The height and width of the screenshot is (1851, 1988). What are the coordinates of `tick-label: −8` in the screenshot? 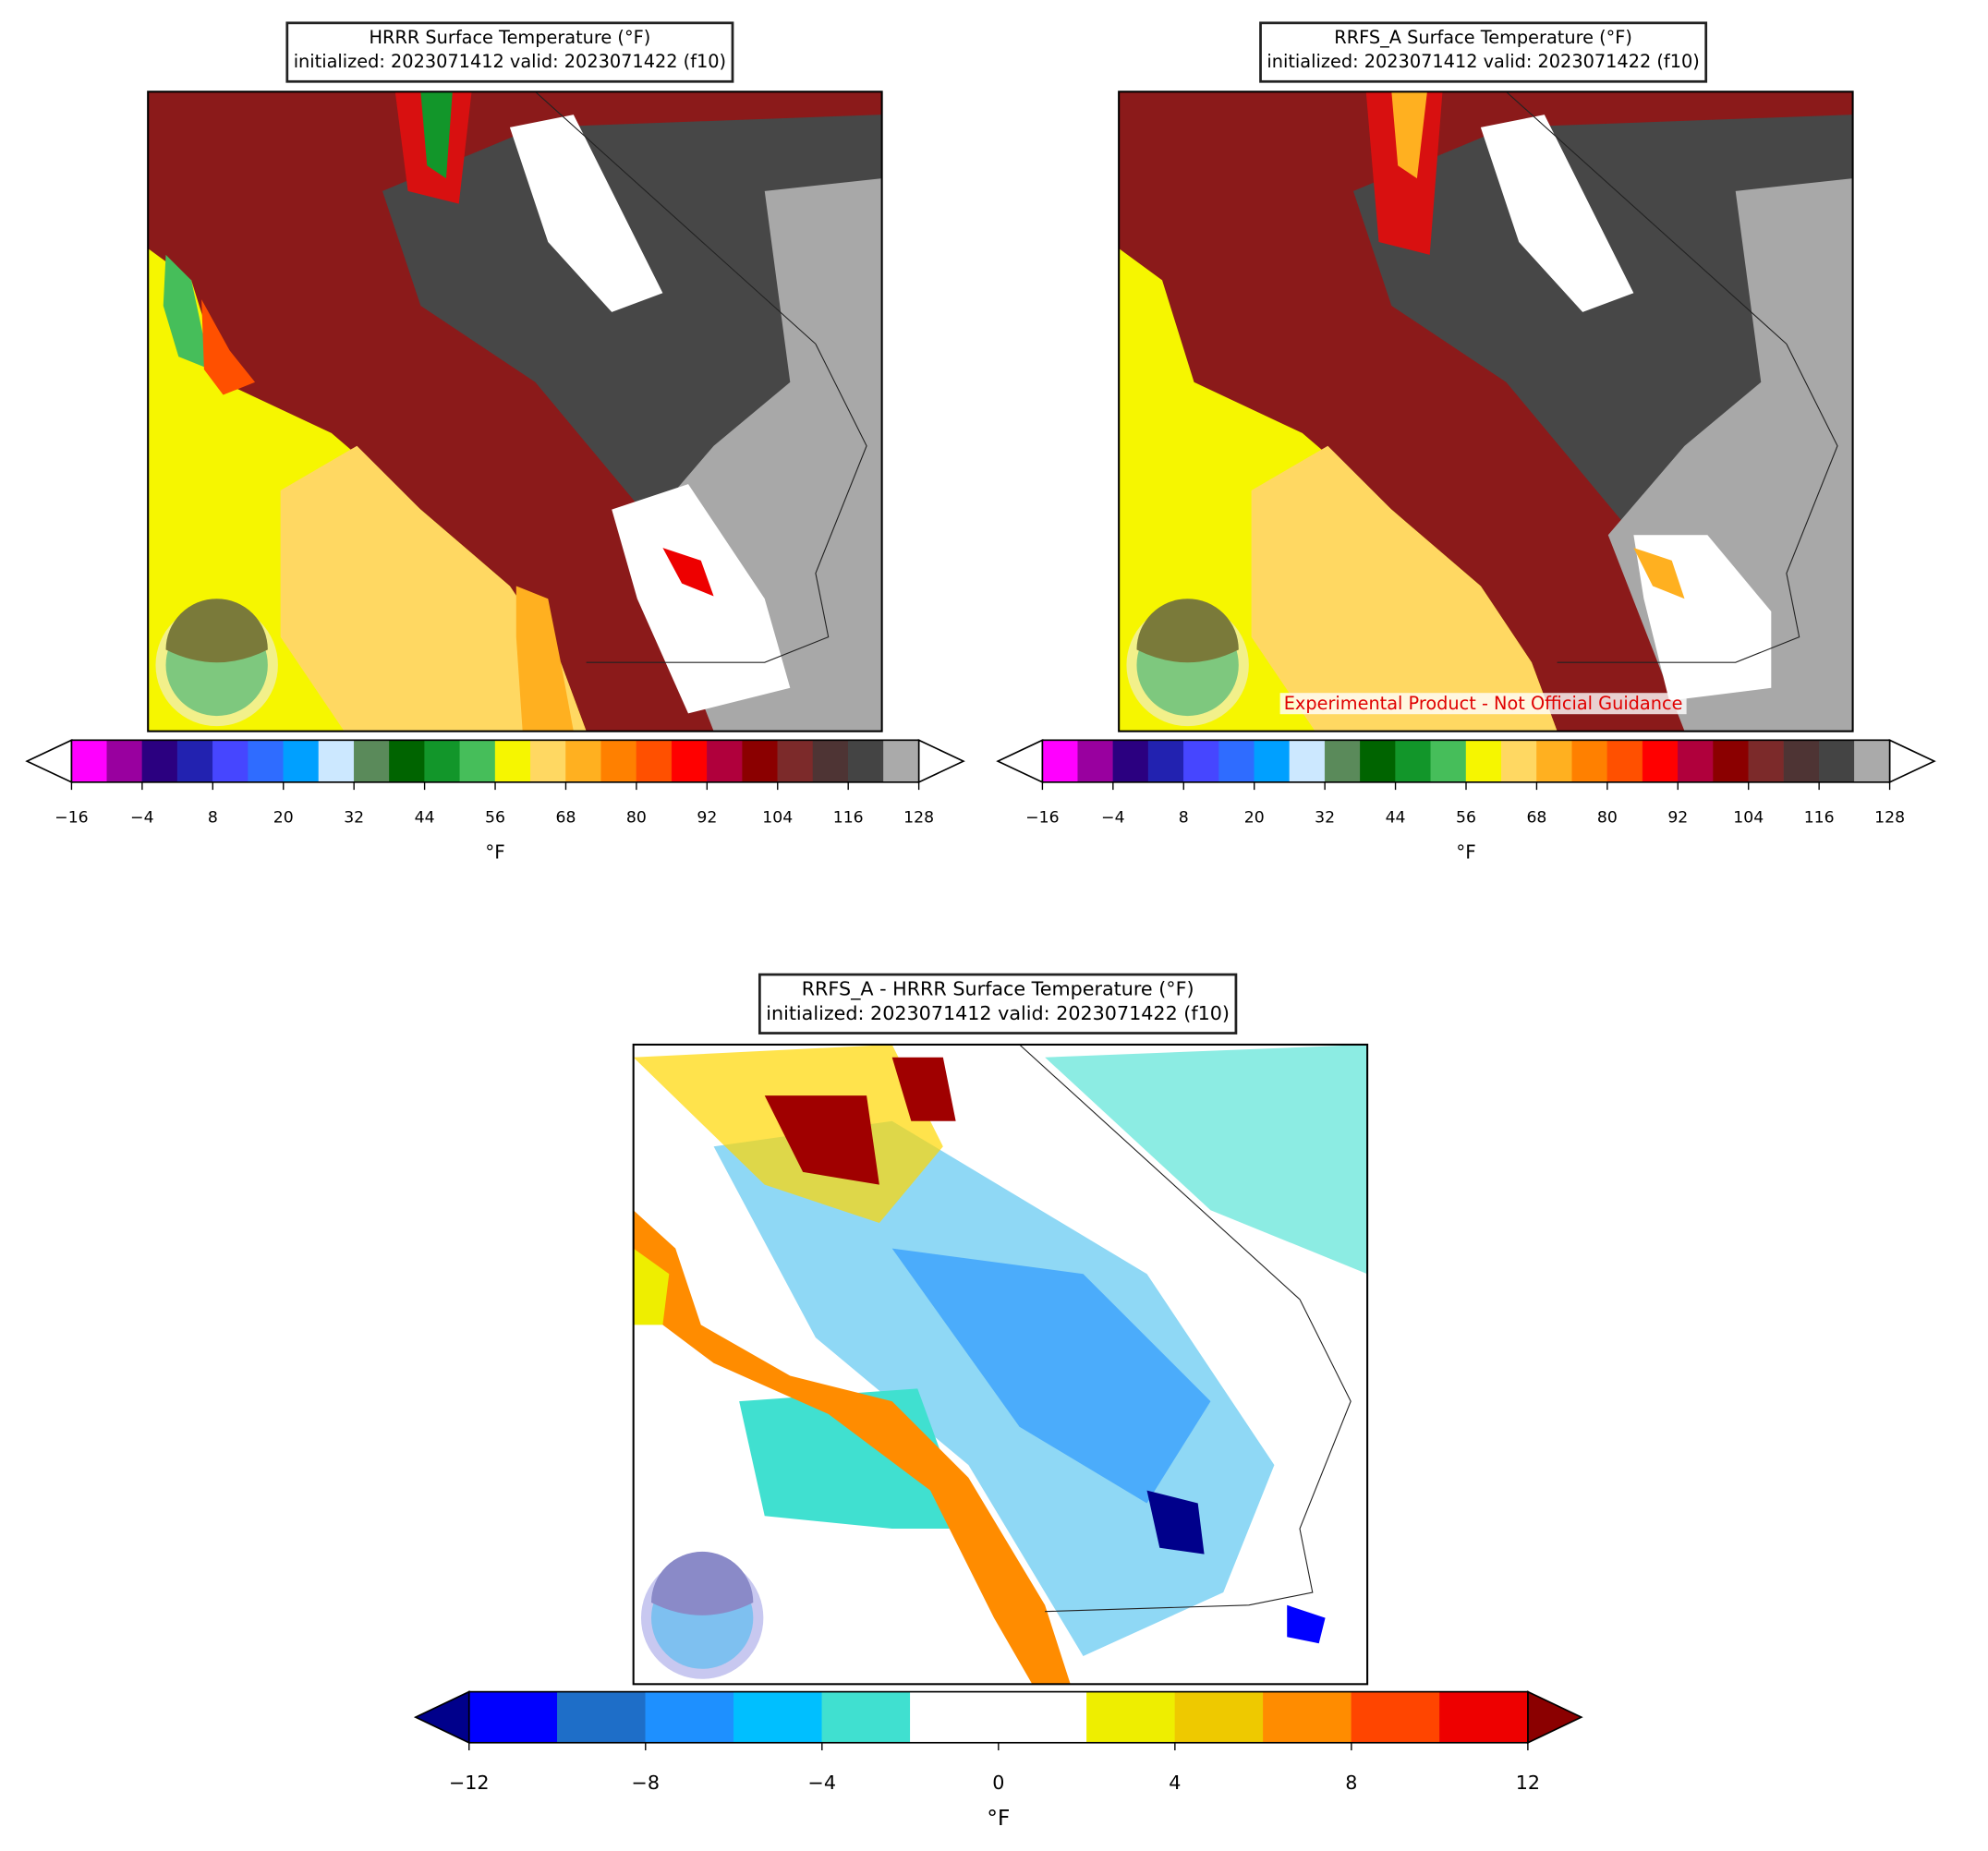 It's located at (646, 1783).